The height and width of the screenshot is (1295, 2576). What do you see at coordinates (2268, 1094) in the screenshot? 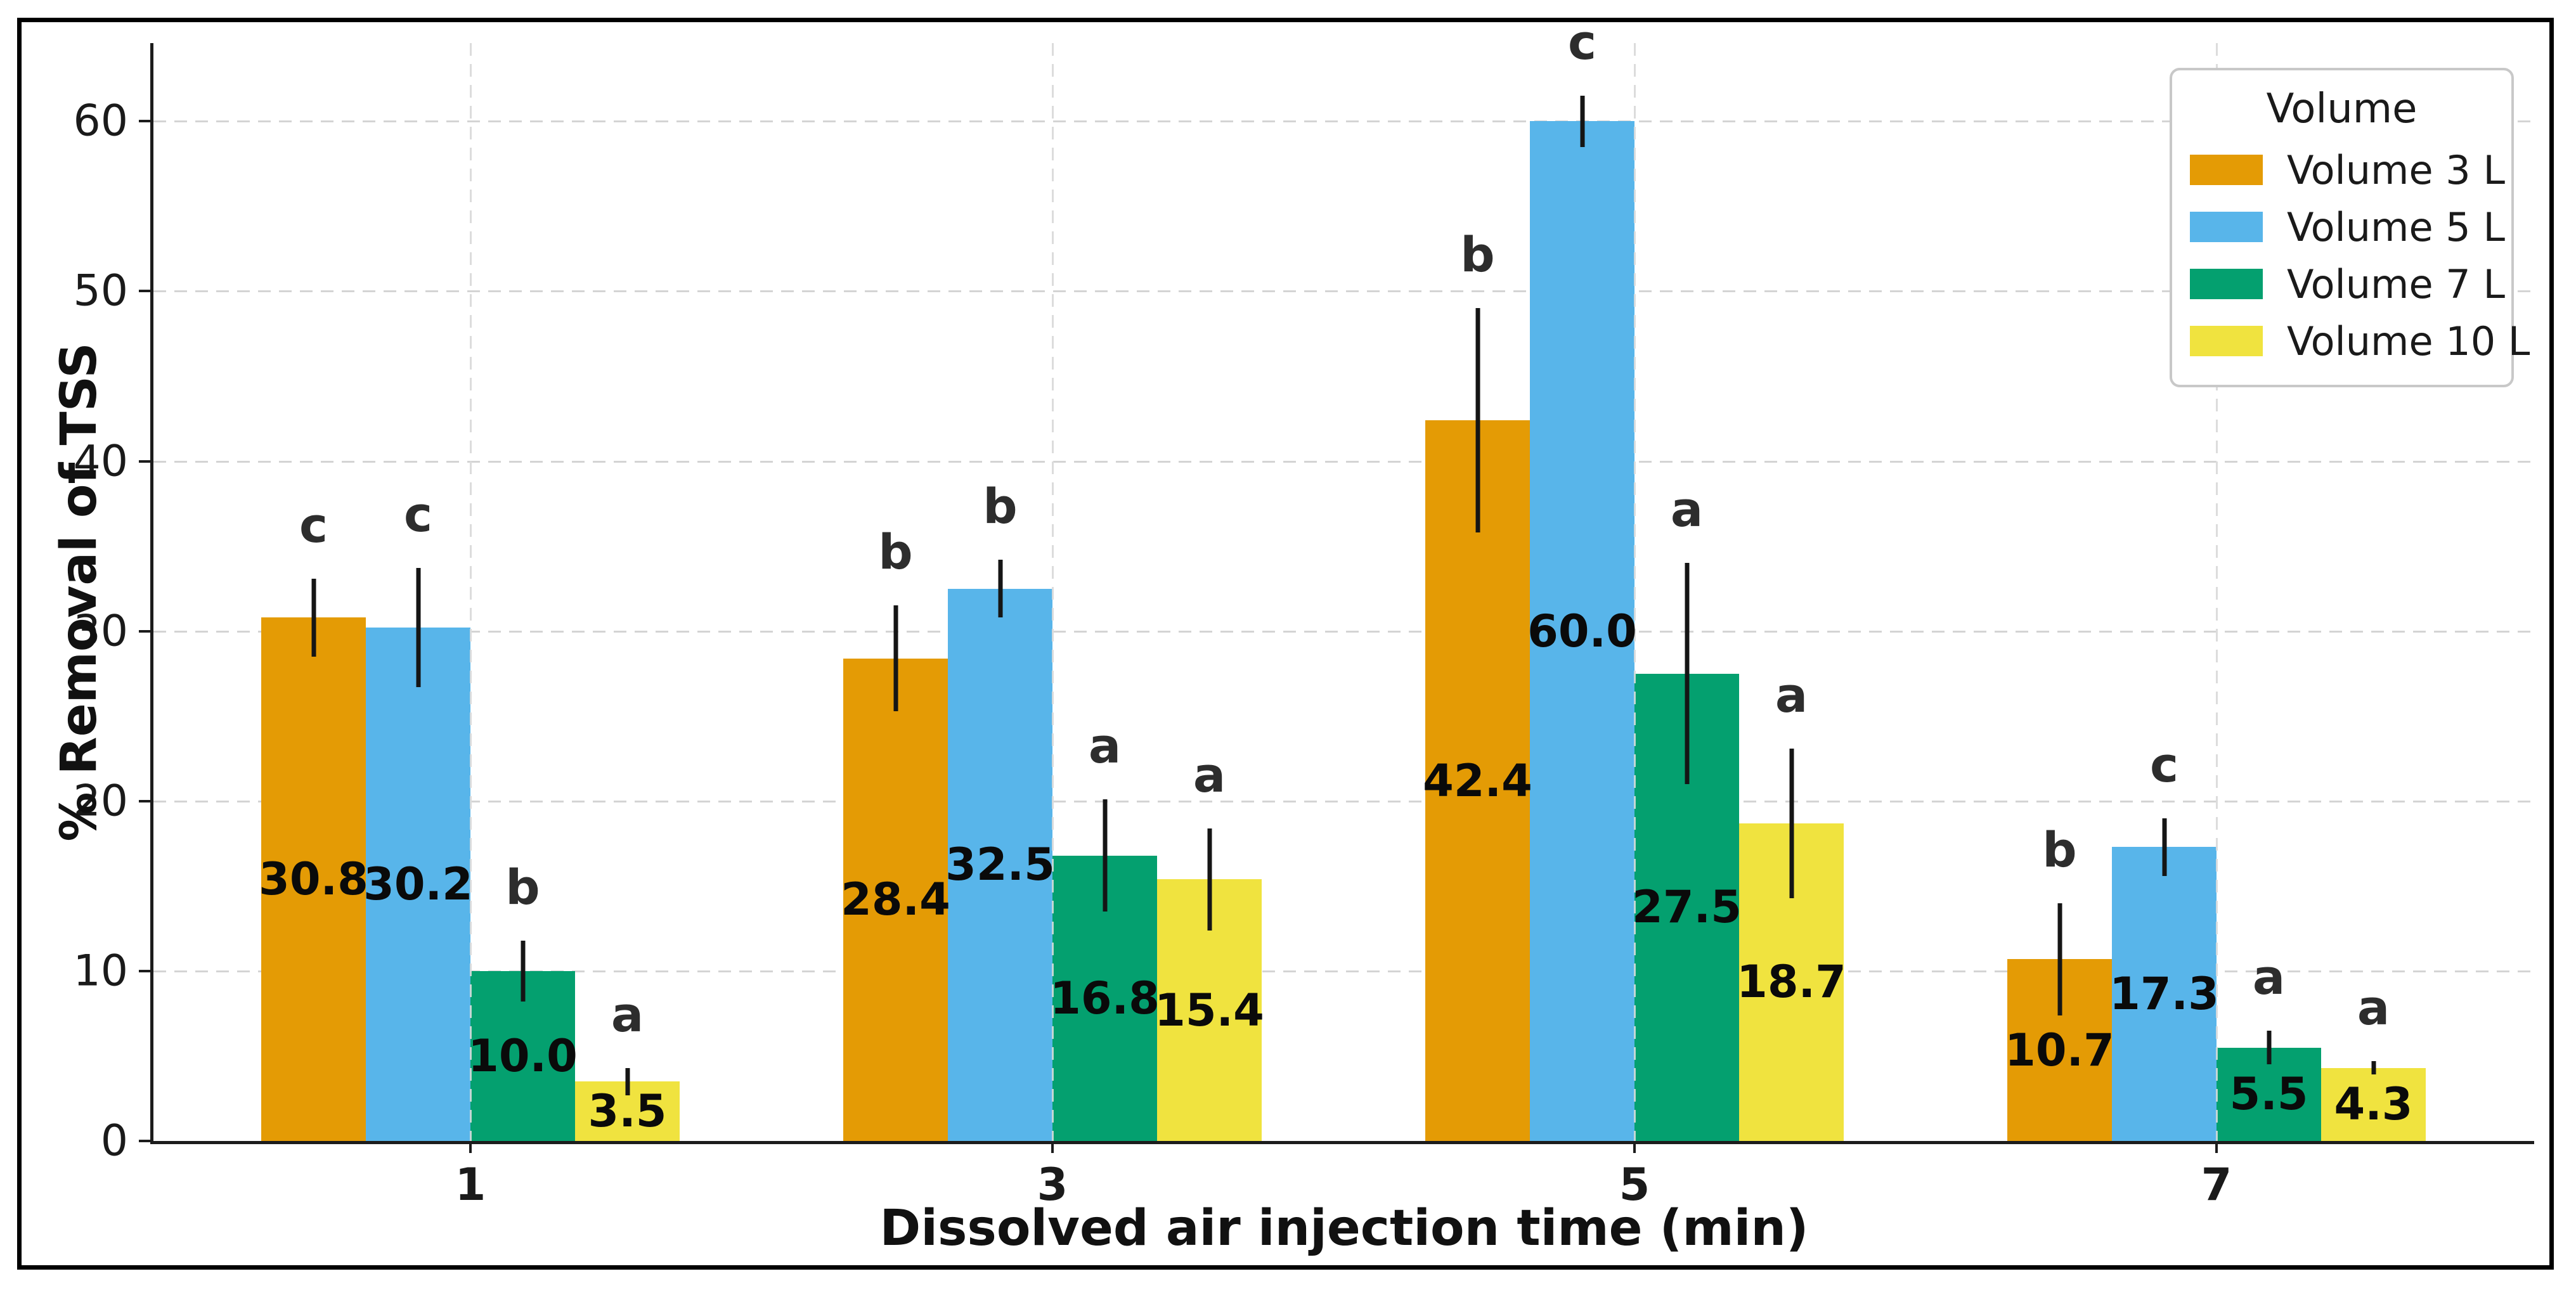
I see `bar-value-label: 5.5` at bounding box center [2268, 1094].